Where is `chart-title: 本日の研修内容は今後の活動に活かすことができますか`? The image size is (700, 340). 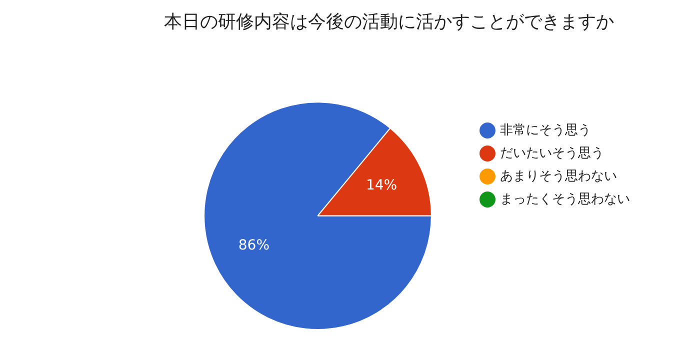
chart-title: 本日の研修内容は今後の活動に活かすことができますか is located at coordinates (389, 21).